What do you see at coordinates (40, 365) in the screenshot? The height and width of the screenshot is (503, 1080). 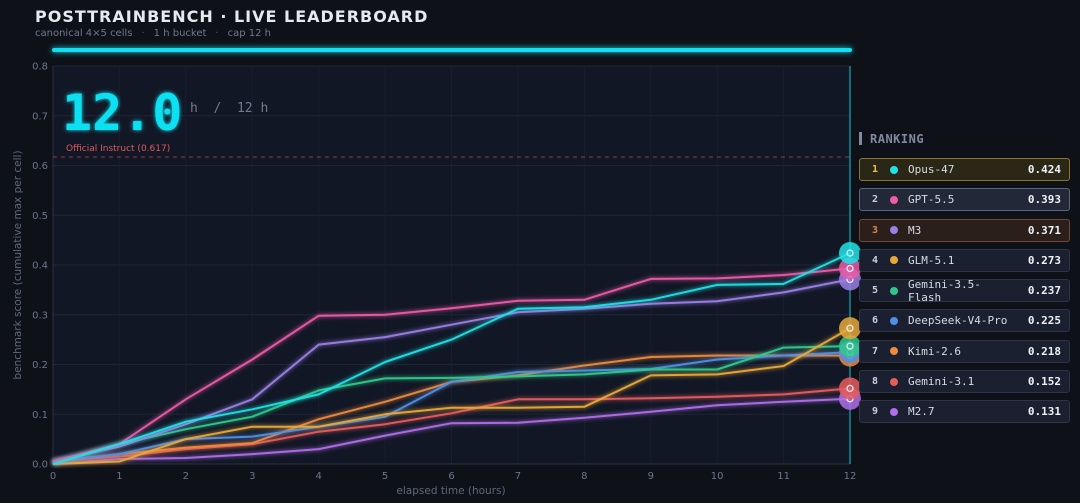 I see `y-tick-label: 0.2` at bounding box center [40, 365].